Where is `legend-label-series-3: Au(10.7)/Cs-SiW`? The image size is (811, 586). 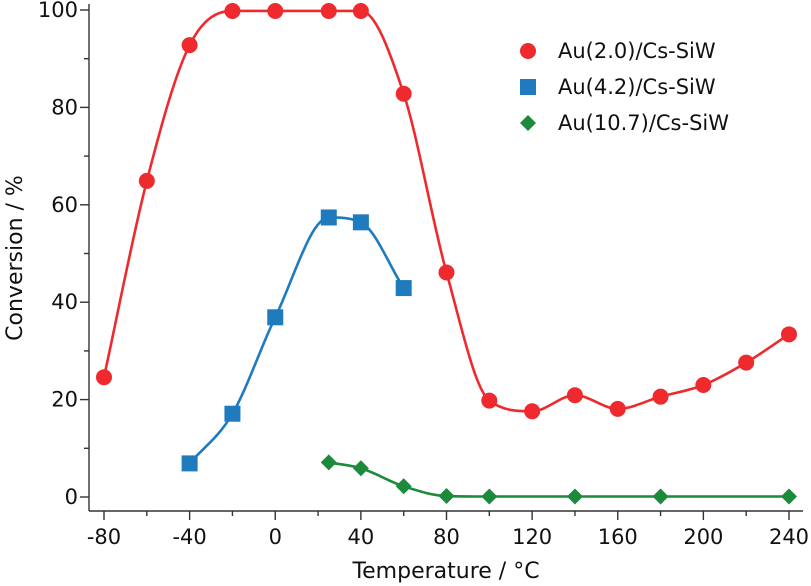 legend-label-series-3: Au(10.7)/Cs-SiW is located at coordinates (643, 123).